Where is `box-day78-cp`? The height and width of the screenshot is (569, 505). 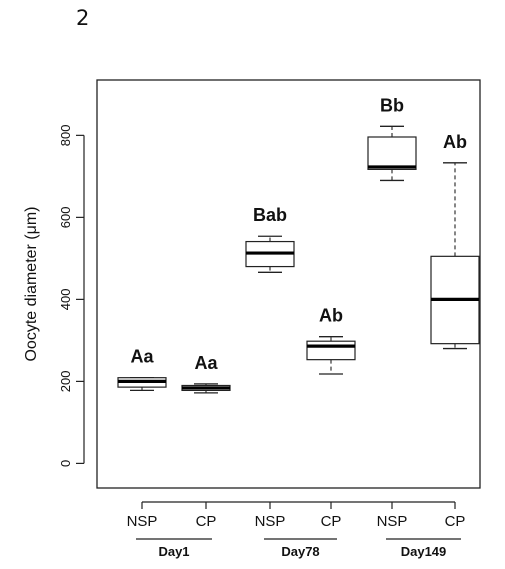
box-day78-cp is located at coordinates (331, 355).